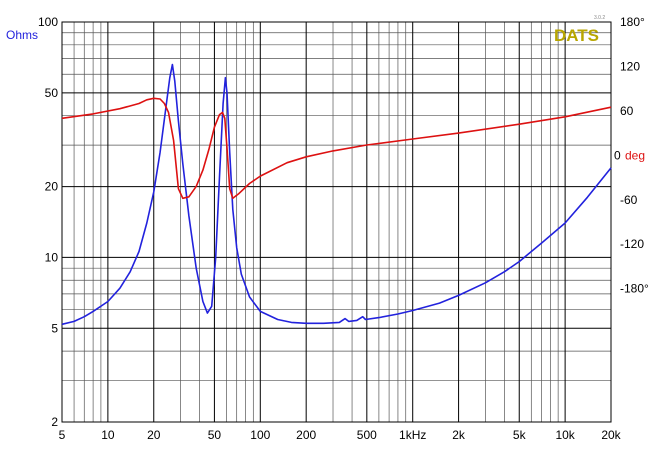  What do you see at coordinates (54, 422) in the screenshot?
I see `y-tick-label: 2` at bounding box center [54, 422].